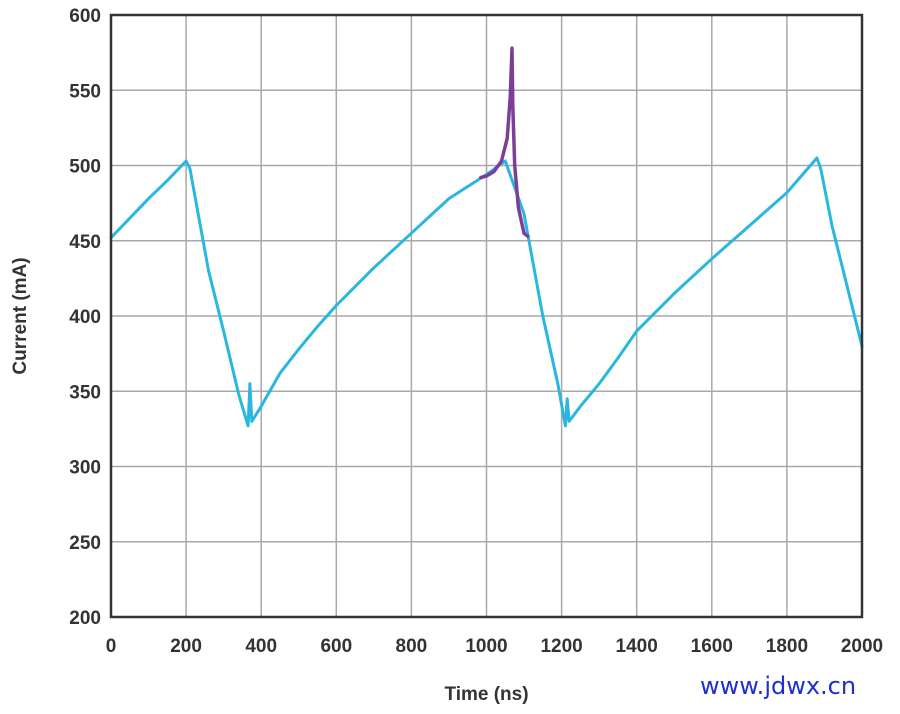 The image size is (900, 714). I want to click on y-tick-label: 600, so click(85, 16).